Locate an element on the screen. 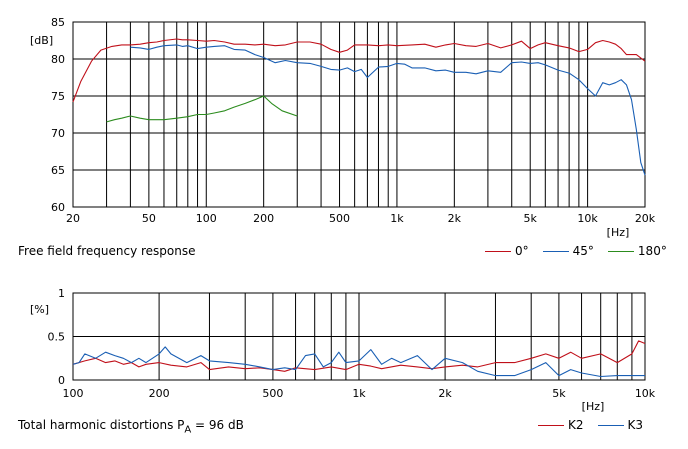 The height and width of the screenshot is (449, 688). thd-title-subscript: A is located at coordinates (188, 430).